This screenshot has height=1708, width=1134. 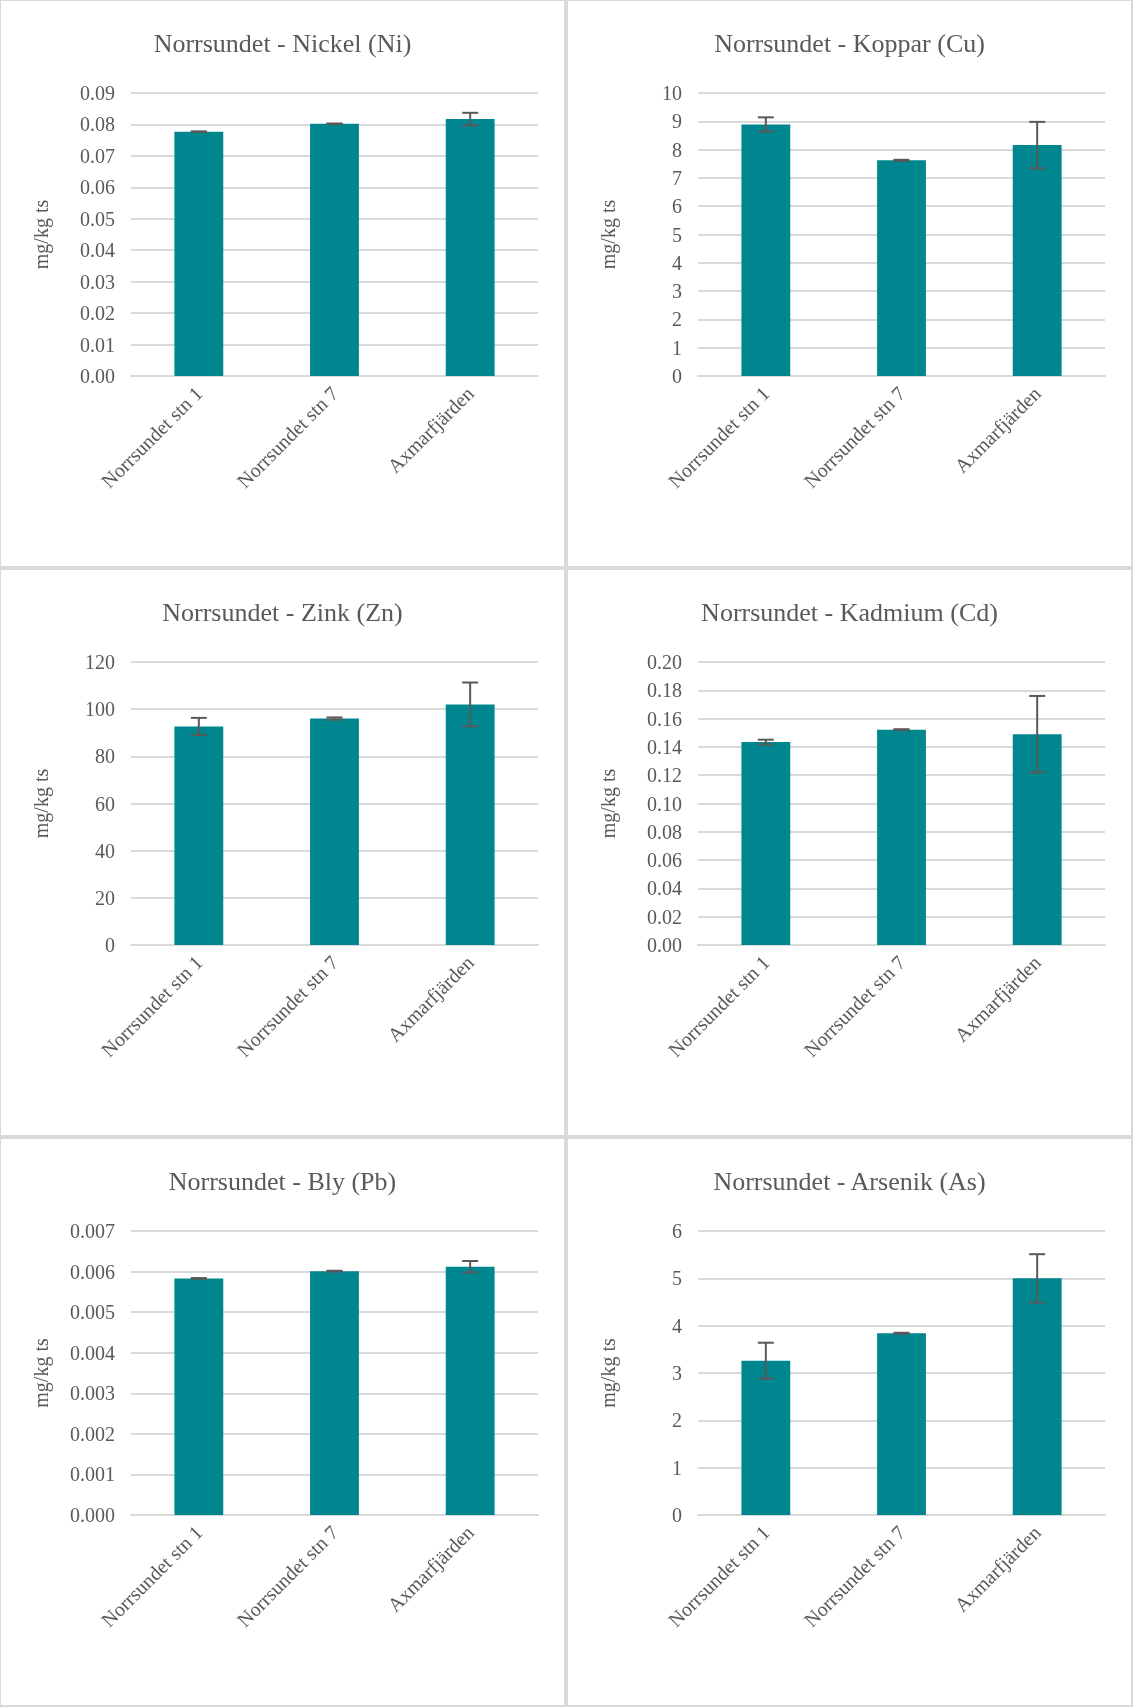 I want to click on y-tick-label: 0.007, so click(x=92, y=1231).